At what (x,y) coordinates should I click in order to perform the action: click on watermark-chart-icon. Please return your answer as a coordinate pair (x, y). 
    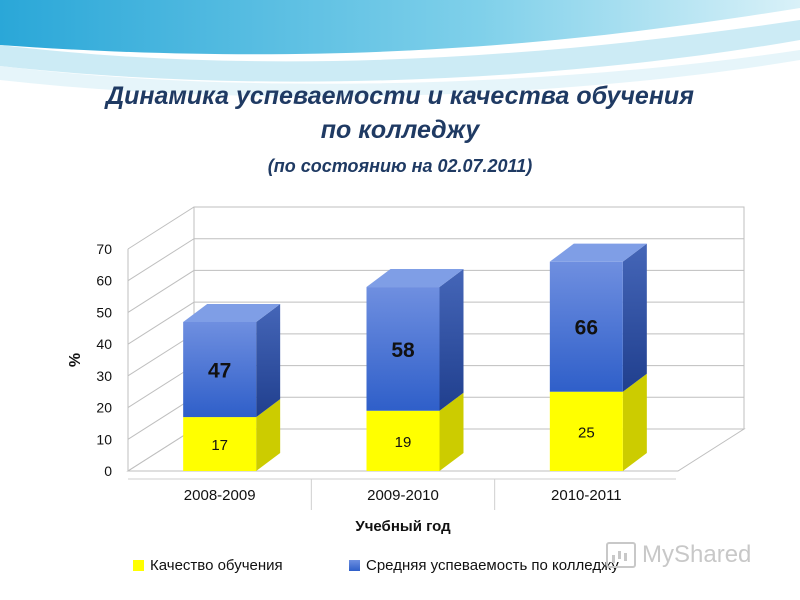
    Looking at the image, I should click on (621, 555).